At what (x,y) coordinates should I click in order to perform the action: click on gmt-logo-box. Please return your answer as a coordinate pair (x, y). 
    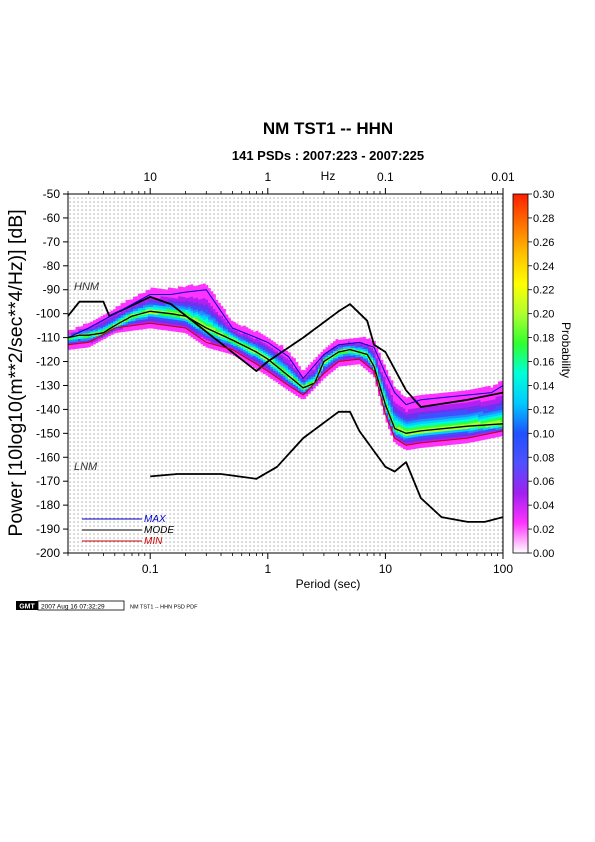
    Looking at the image, I should click on (27, 605).